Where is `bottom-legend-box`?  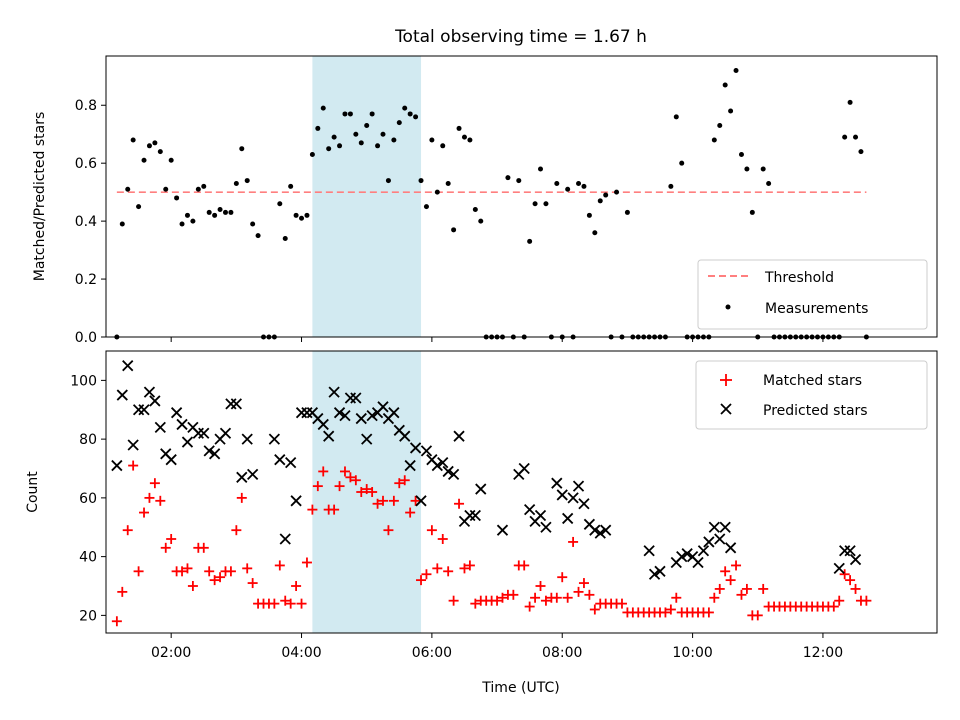
bottom-legend-box is located at coordinates (811, 395).